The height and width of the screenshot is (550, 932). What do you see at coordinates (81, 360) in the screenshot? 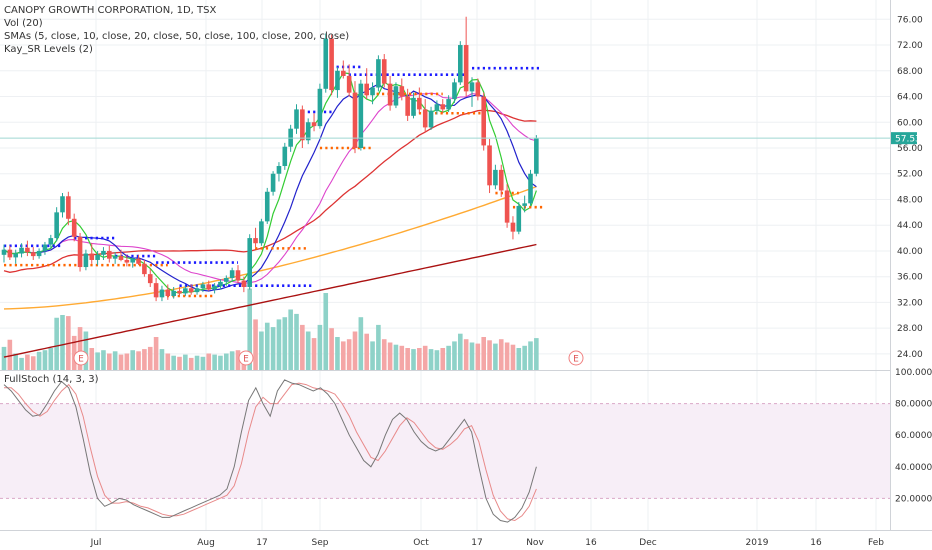
I see `earnings-label: E` at bounding box center [81, 360].